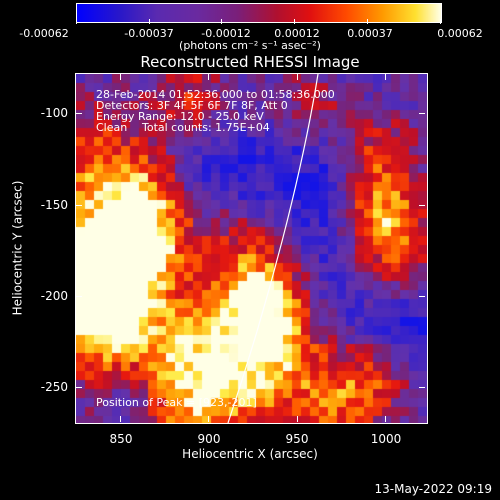  Describe the element at coordinates (44, 33) in the screenshot. I see `colorbar-tick-label: -0.00062` at that location.